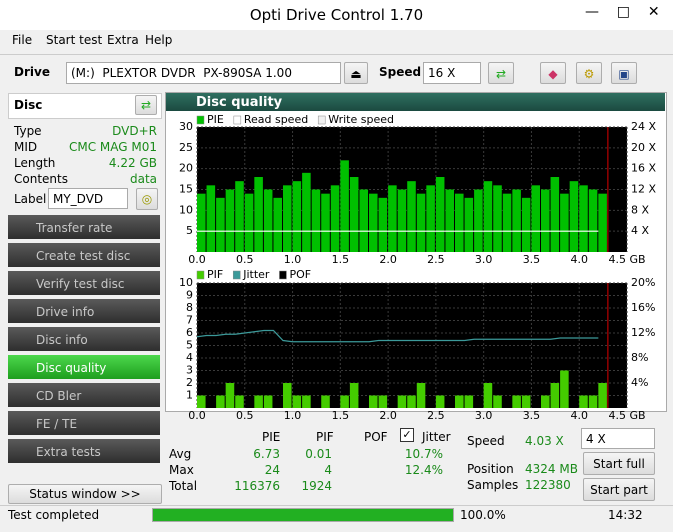 Image resolution: width=673 pixels, height=532 pixels. Describe the element at coordinates (626, 259) in the screenshot. I see `x-tick-label: 4.5 GB` at that location.